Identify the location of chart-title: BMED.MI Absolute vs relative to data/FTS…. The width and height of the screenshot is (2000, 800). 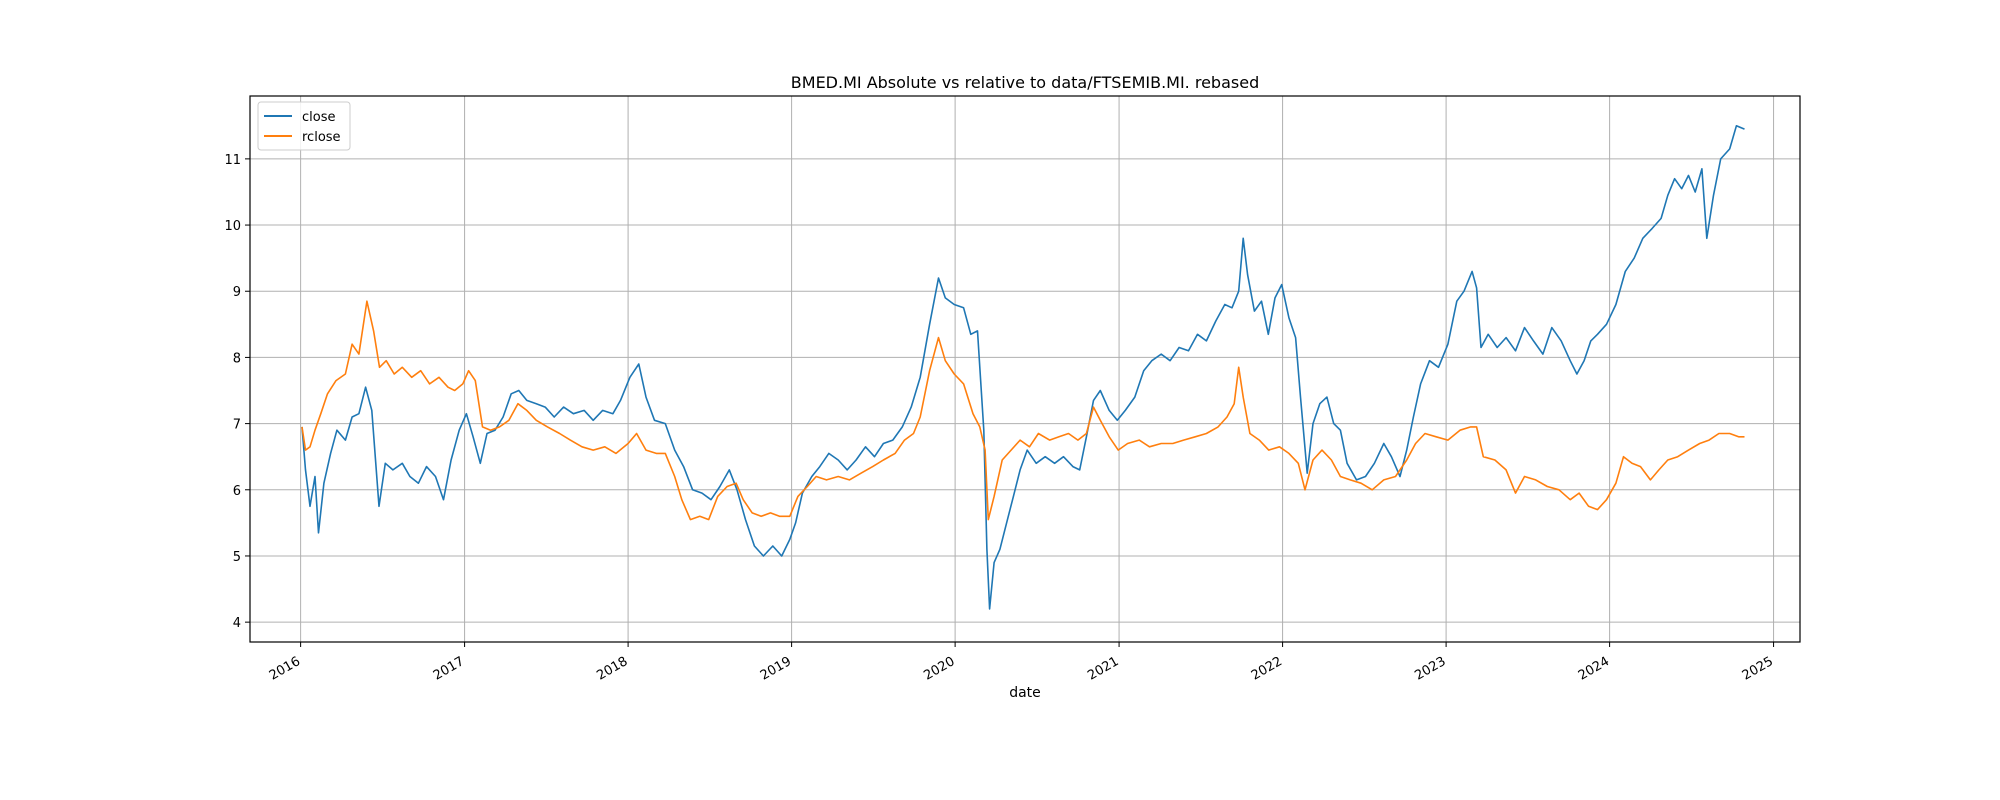
(1025, 82).